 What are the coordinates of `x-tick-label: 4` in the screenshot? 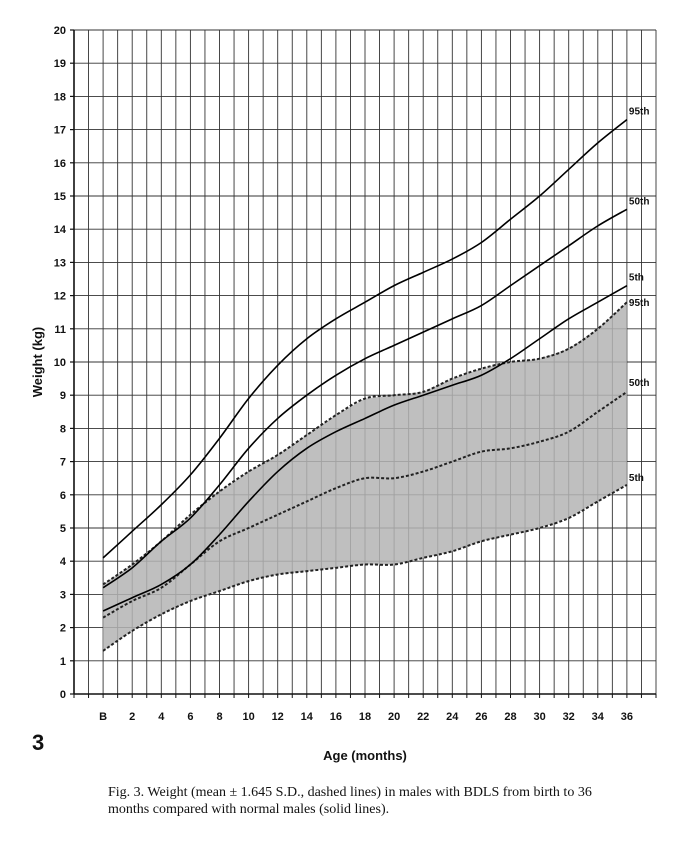 It's located at (161, 717).